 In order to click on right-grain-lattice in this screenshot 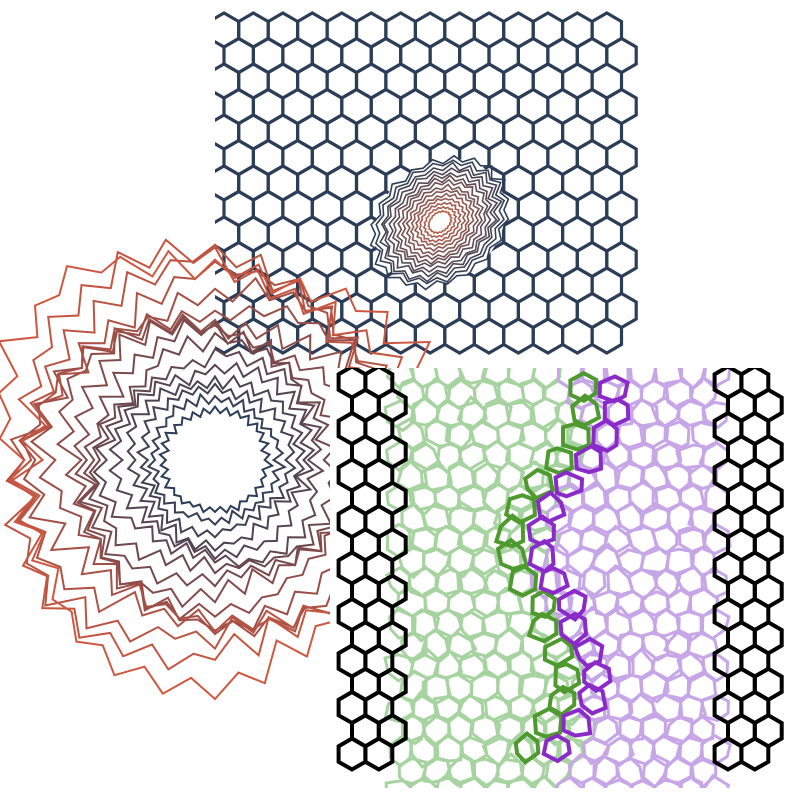, I will do `click(630, 578)`.